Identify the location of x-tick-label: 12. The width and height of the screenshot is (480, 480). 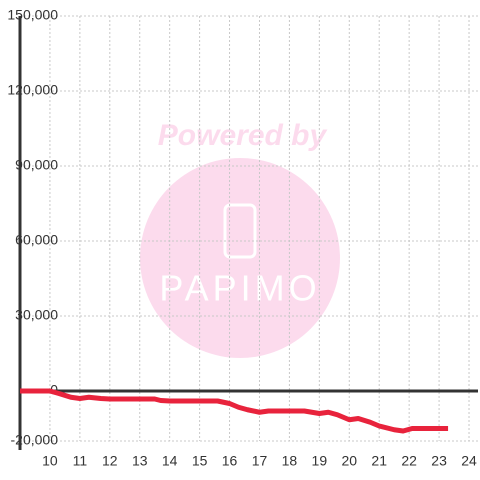
(110, 461).